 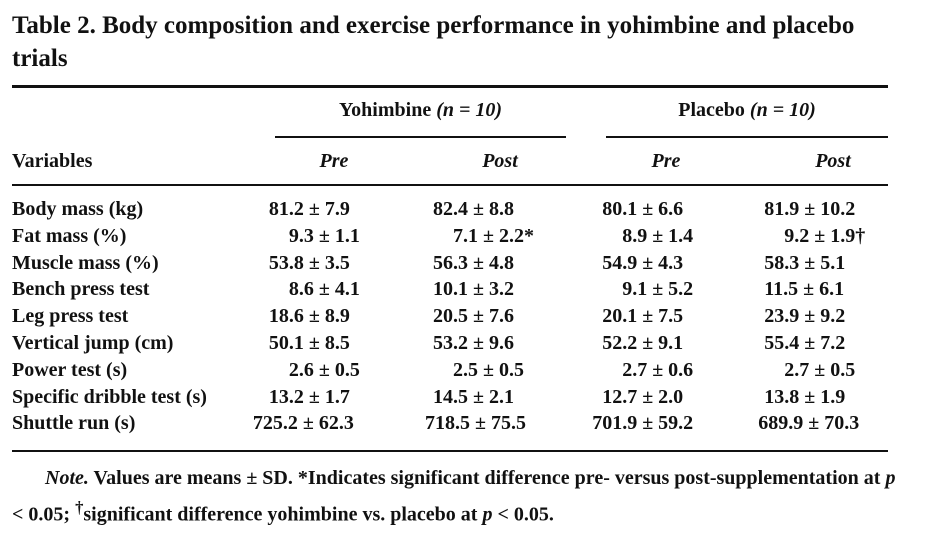 I want to click on variable-cell: Body mass (kg), so click(x=78, y=209).